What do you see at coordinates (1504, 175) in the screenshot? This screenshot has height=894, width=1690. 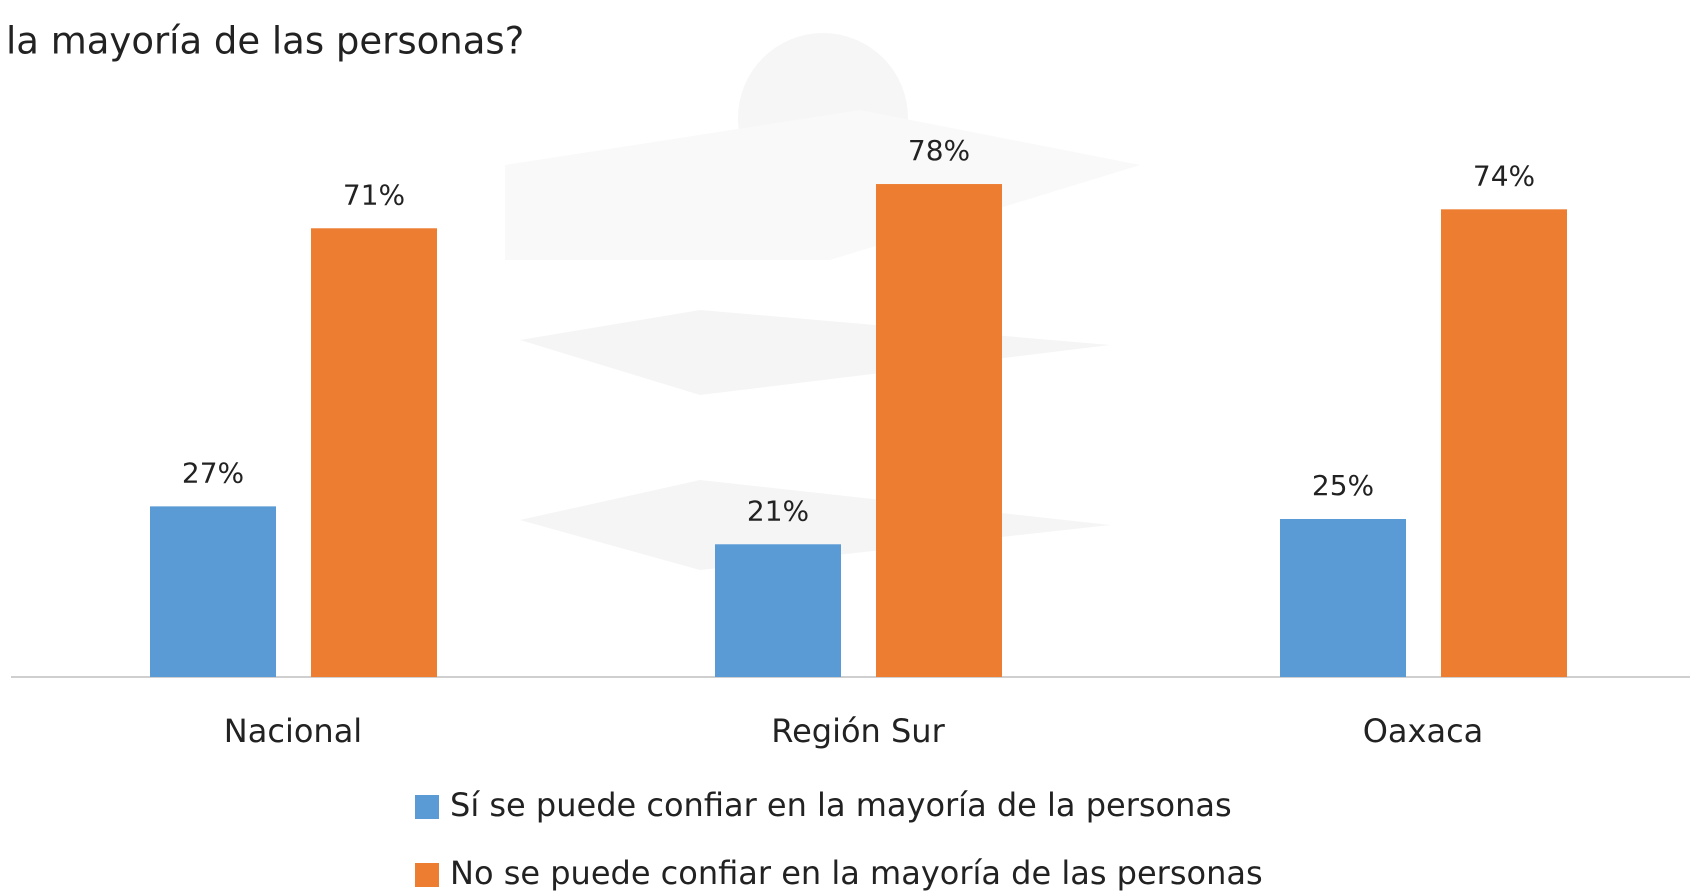 I see `value-label: 74%` at bounding box center [1504, 175].